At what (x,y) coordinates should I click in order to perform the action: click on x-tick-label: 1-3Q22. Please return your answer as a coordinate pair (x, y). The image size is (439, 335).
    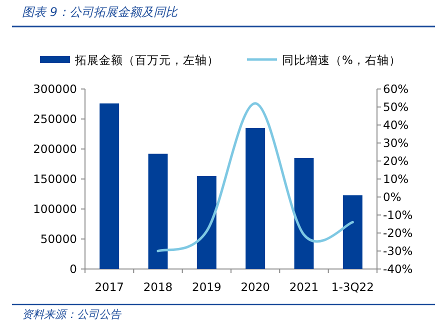
    Looking at the image, I should click on (352, 287).